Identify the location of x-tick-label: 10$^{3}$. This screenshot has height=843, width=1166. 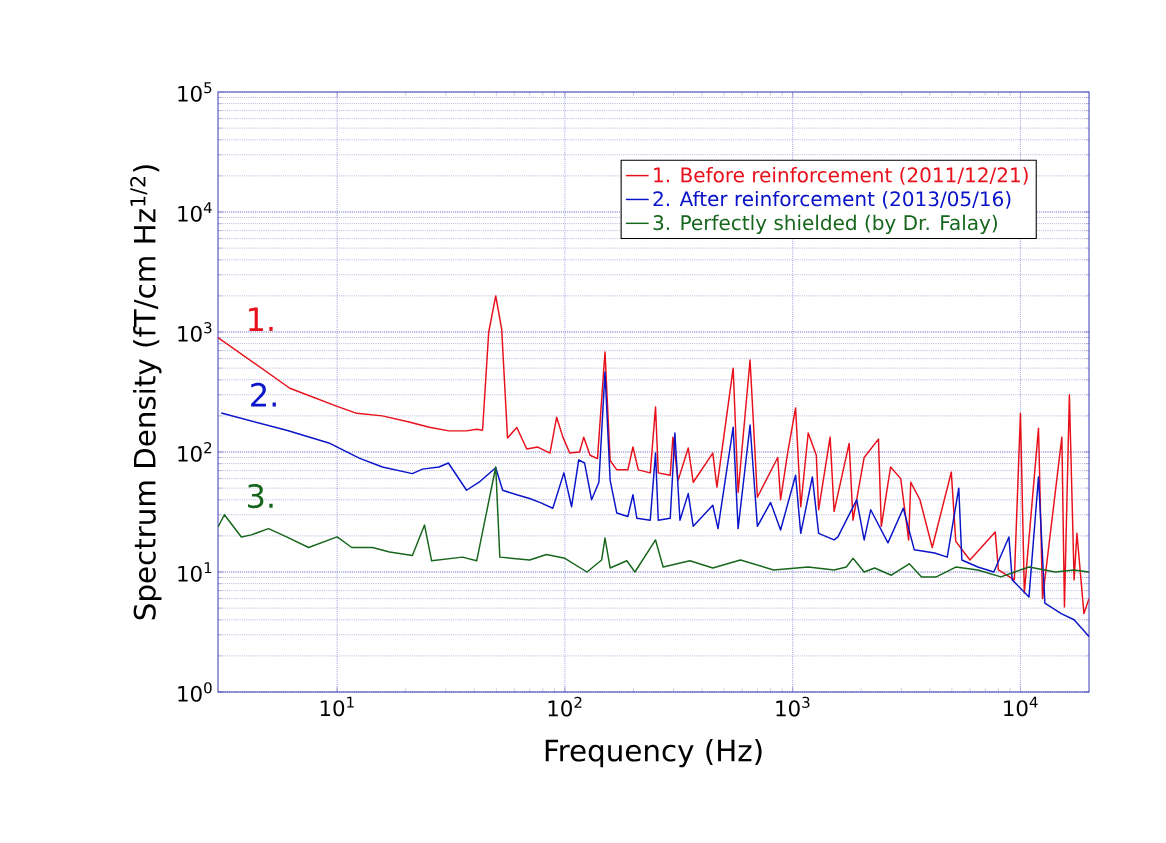
(793, 706).